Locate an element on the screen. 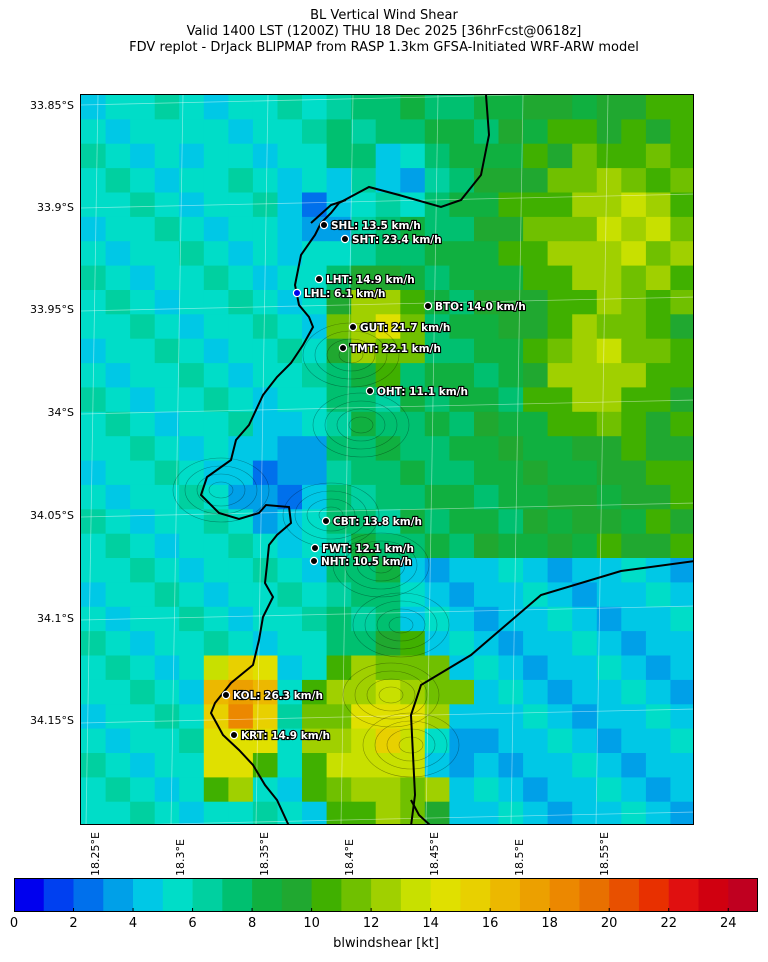  station-marker-tmt is located at coordinates (343, 348).